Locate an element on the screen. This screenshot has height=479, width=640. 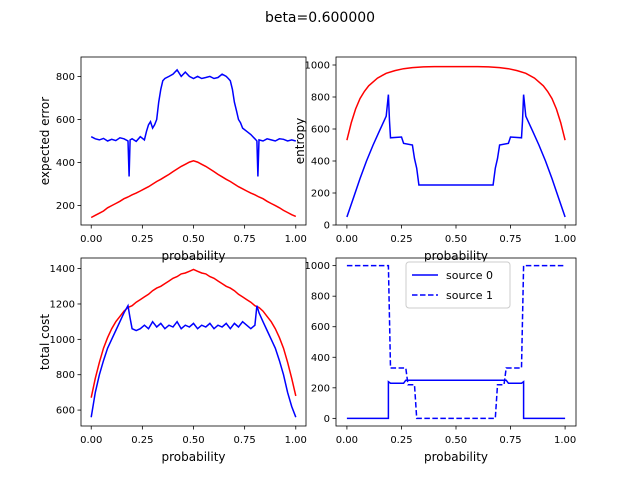
figure-title: beta=0.600000 is located at coordinates (320, 18).